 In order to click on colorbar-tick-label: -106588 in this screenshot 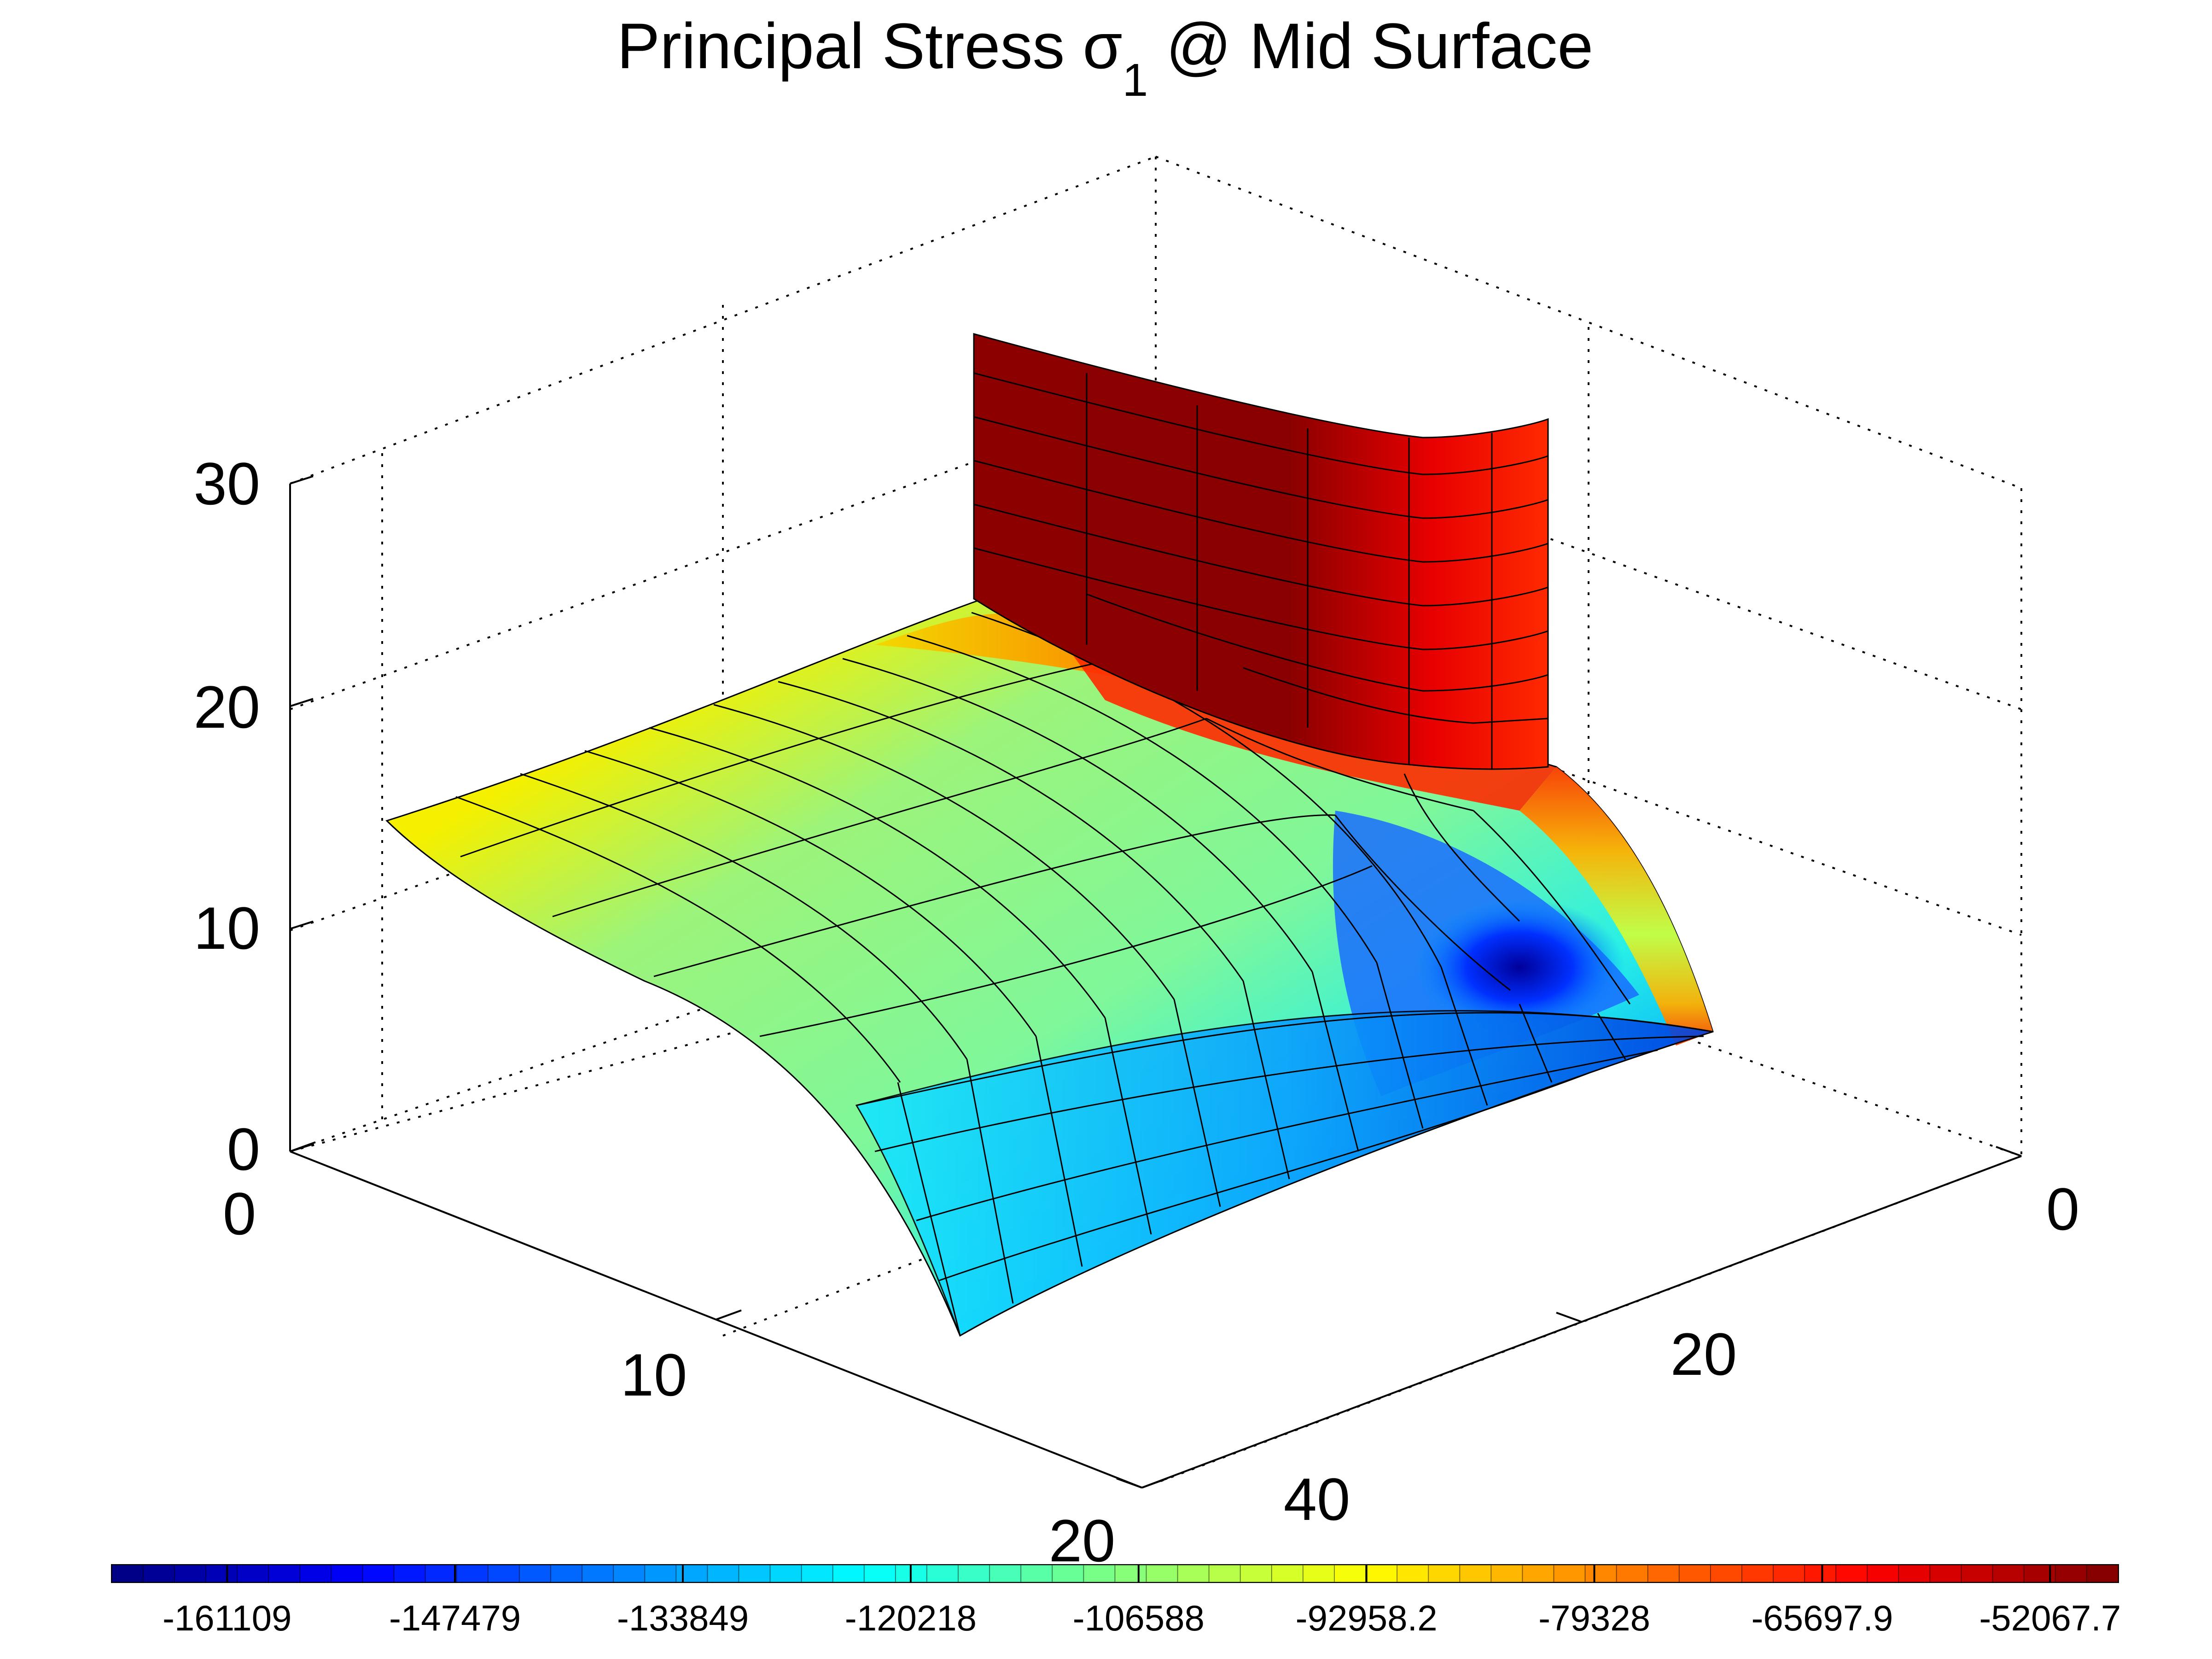, I will do `click(1139, 1618)`.